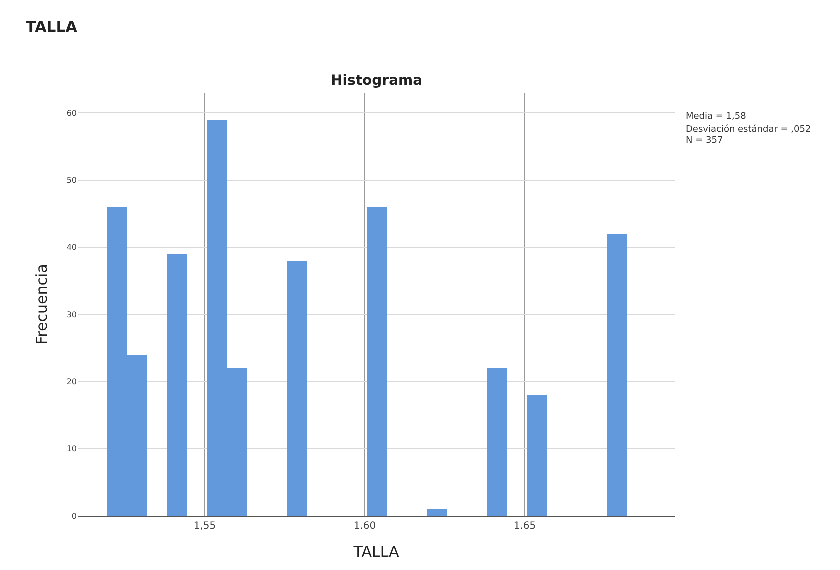 The height and width of the screenshot is (570, 840). I want to click on y-tick-label: 40, so click(71, 247).